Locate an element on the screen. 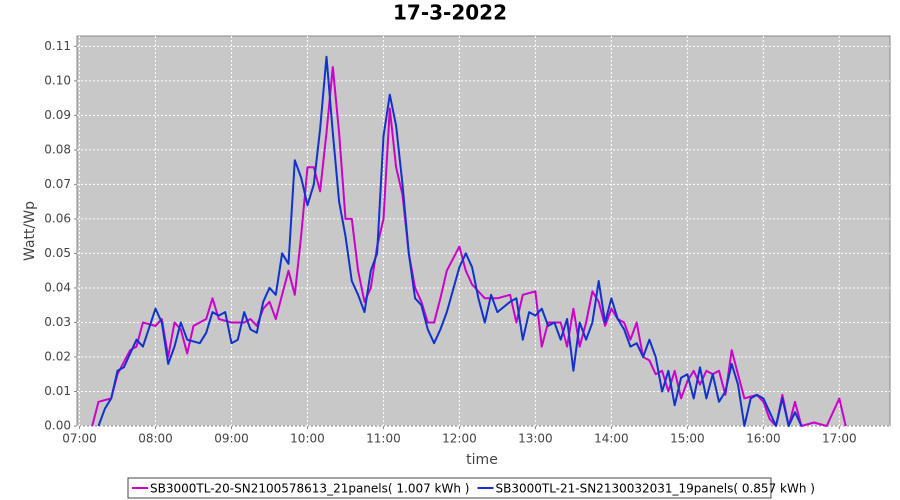  y-tick-label: 0.01 is located at coordinates (57, 391).